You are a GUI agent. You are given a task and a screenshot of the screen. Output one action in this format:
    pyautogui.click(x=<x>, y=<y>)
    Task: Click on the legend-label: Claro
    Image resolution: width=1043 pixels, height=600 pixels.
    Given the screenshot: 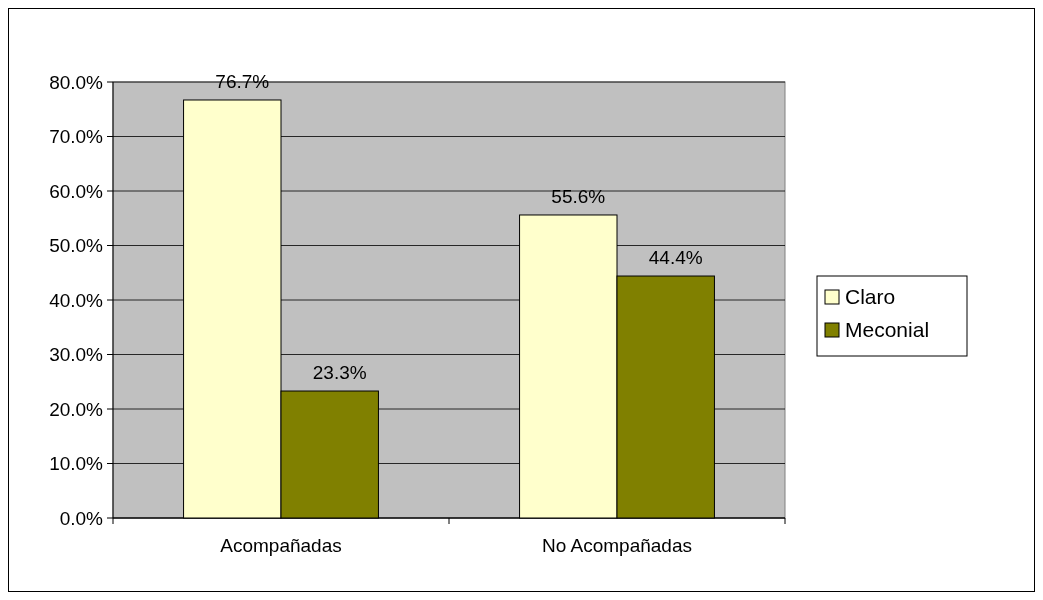 What is the action you would take?
    pyautogui.click(x=870, y=297)
    